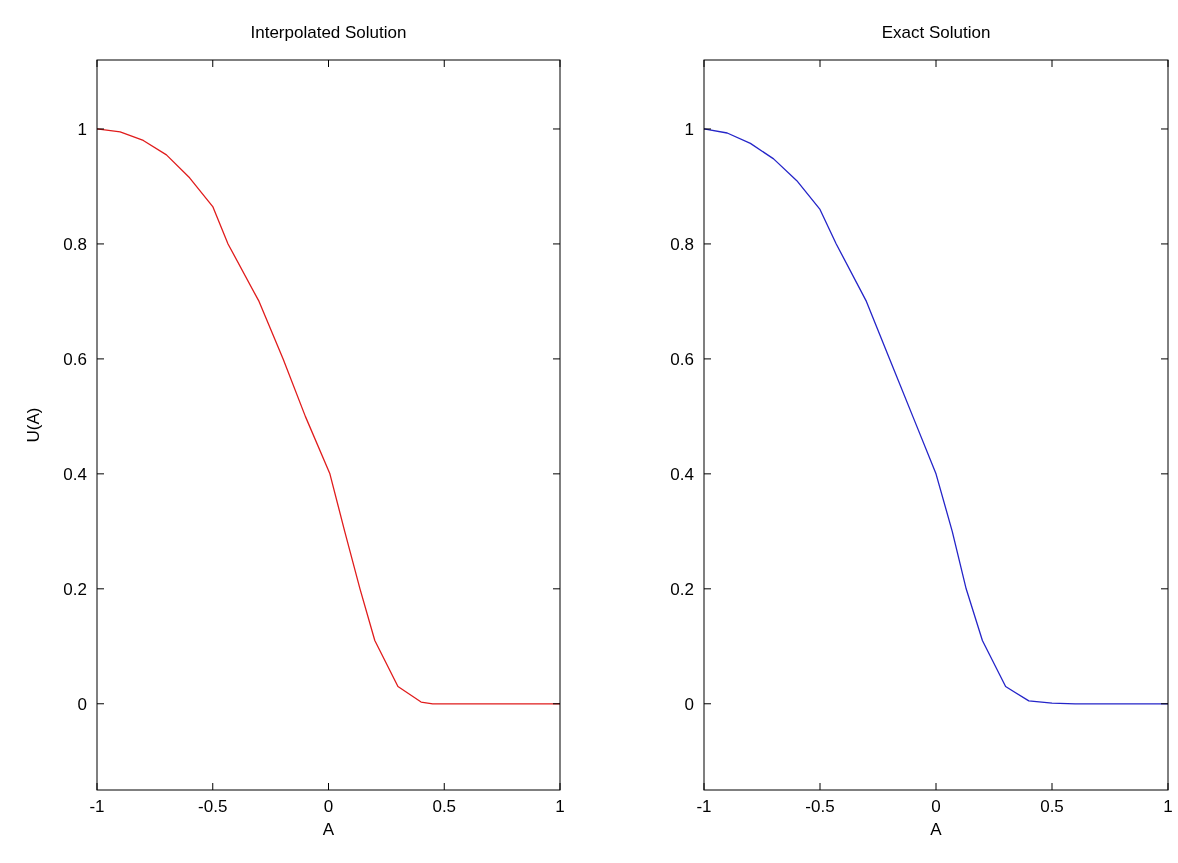 This screenshot has width=1178, height=863. What do you see at coordinates (33, 425) in the screenshot?
I see `y-axis-title: U(A)` at bounding box center [33, 425].